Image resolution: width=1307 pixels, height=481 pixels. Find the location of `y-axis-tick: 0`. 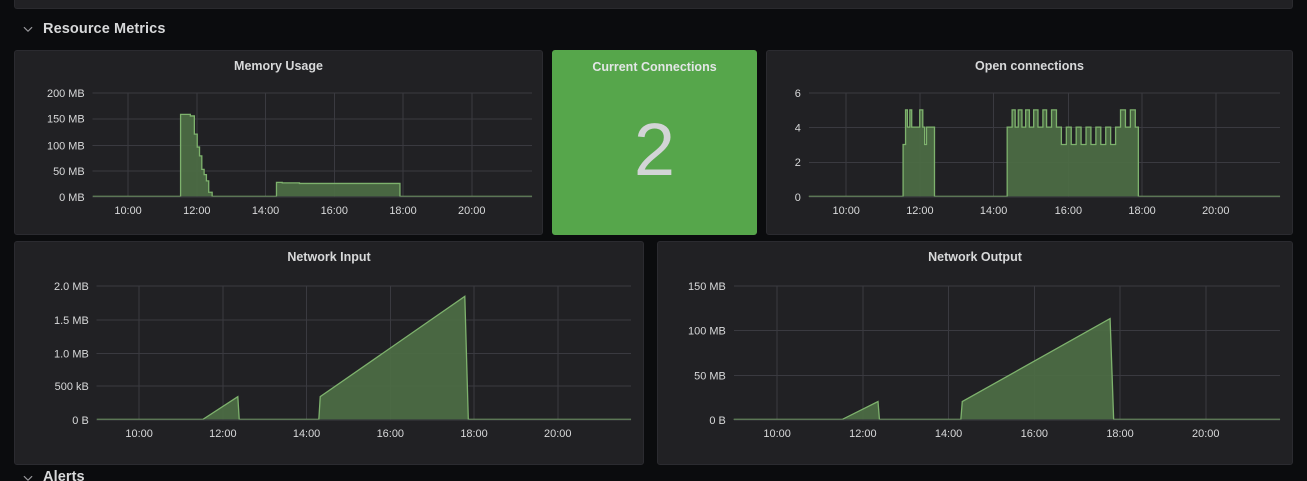

y-axis-tick: 0 is located at coordinates (798, 198).